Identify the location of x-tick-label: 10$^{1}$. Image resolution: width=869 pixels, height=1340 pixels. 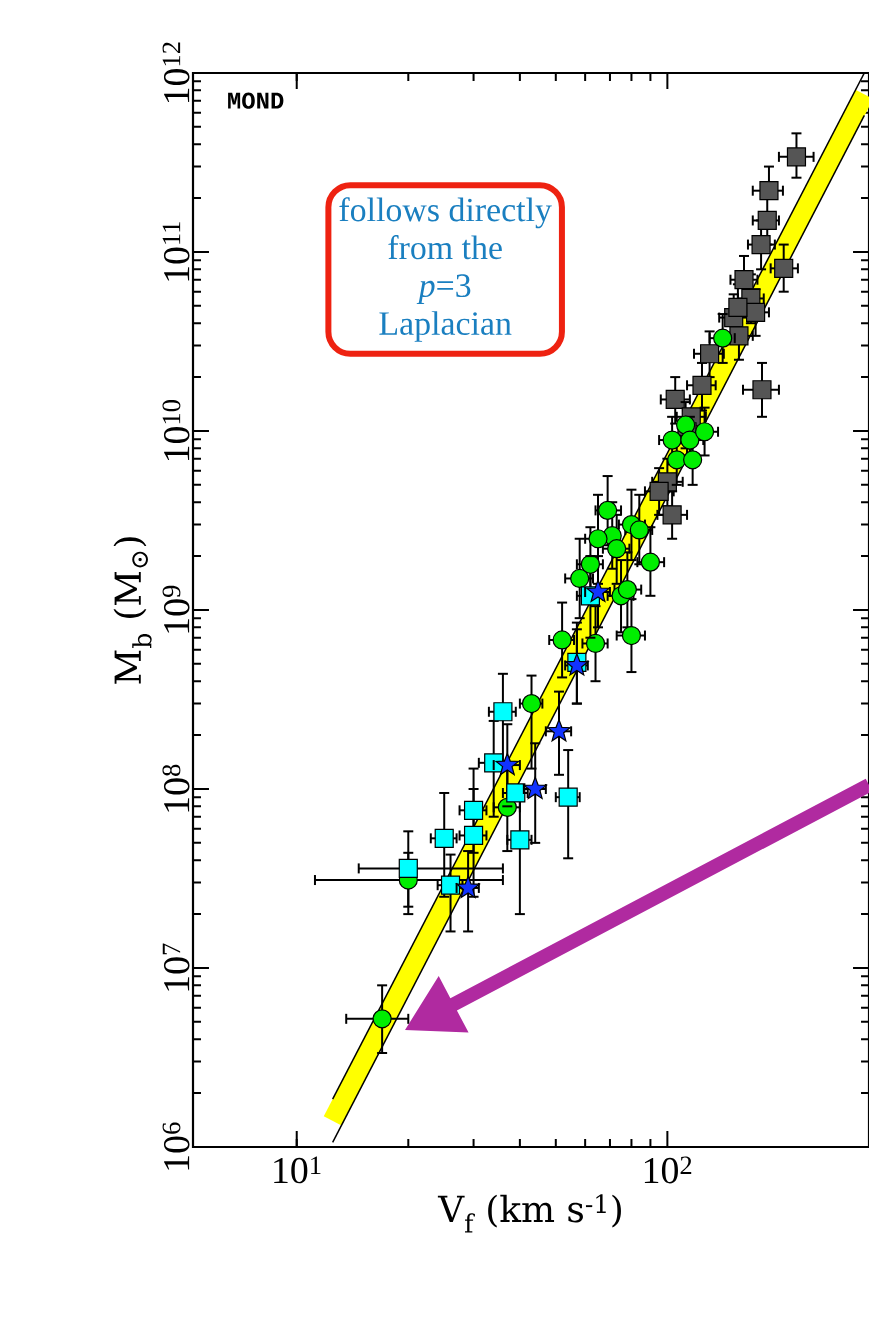
(297, 1170).